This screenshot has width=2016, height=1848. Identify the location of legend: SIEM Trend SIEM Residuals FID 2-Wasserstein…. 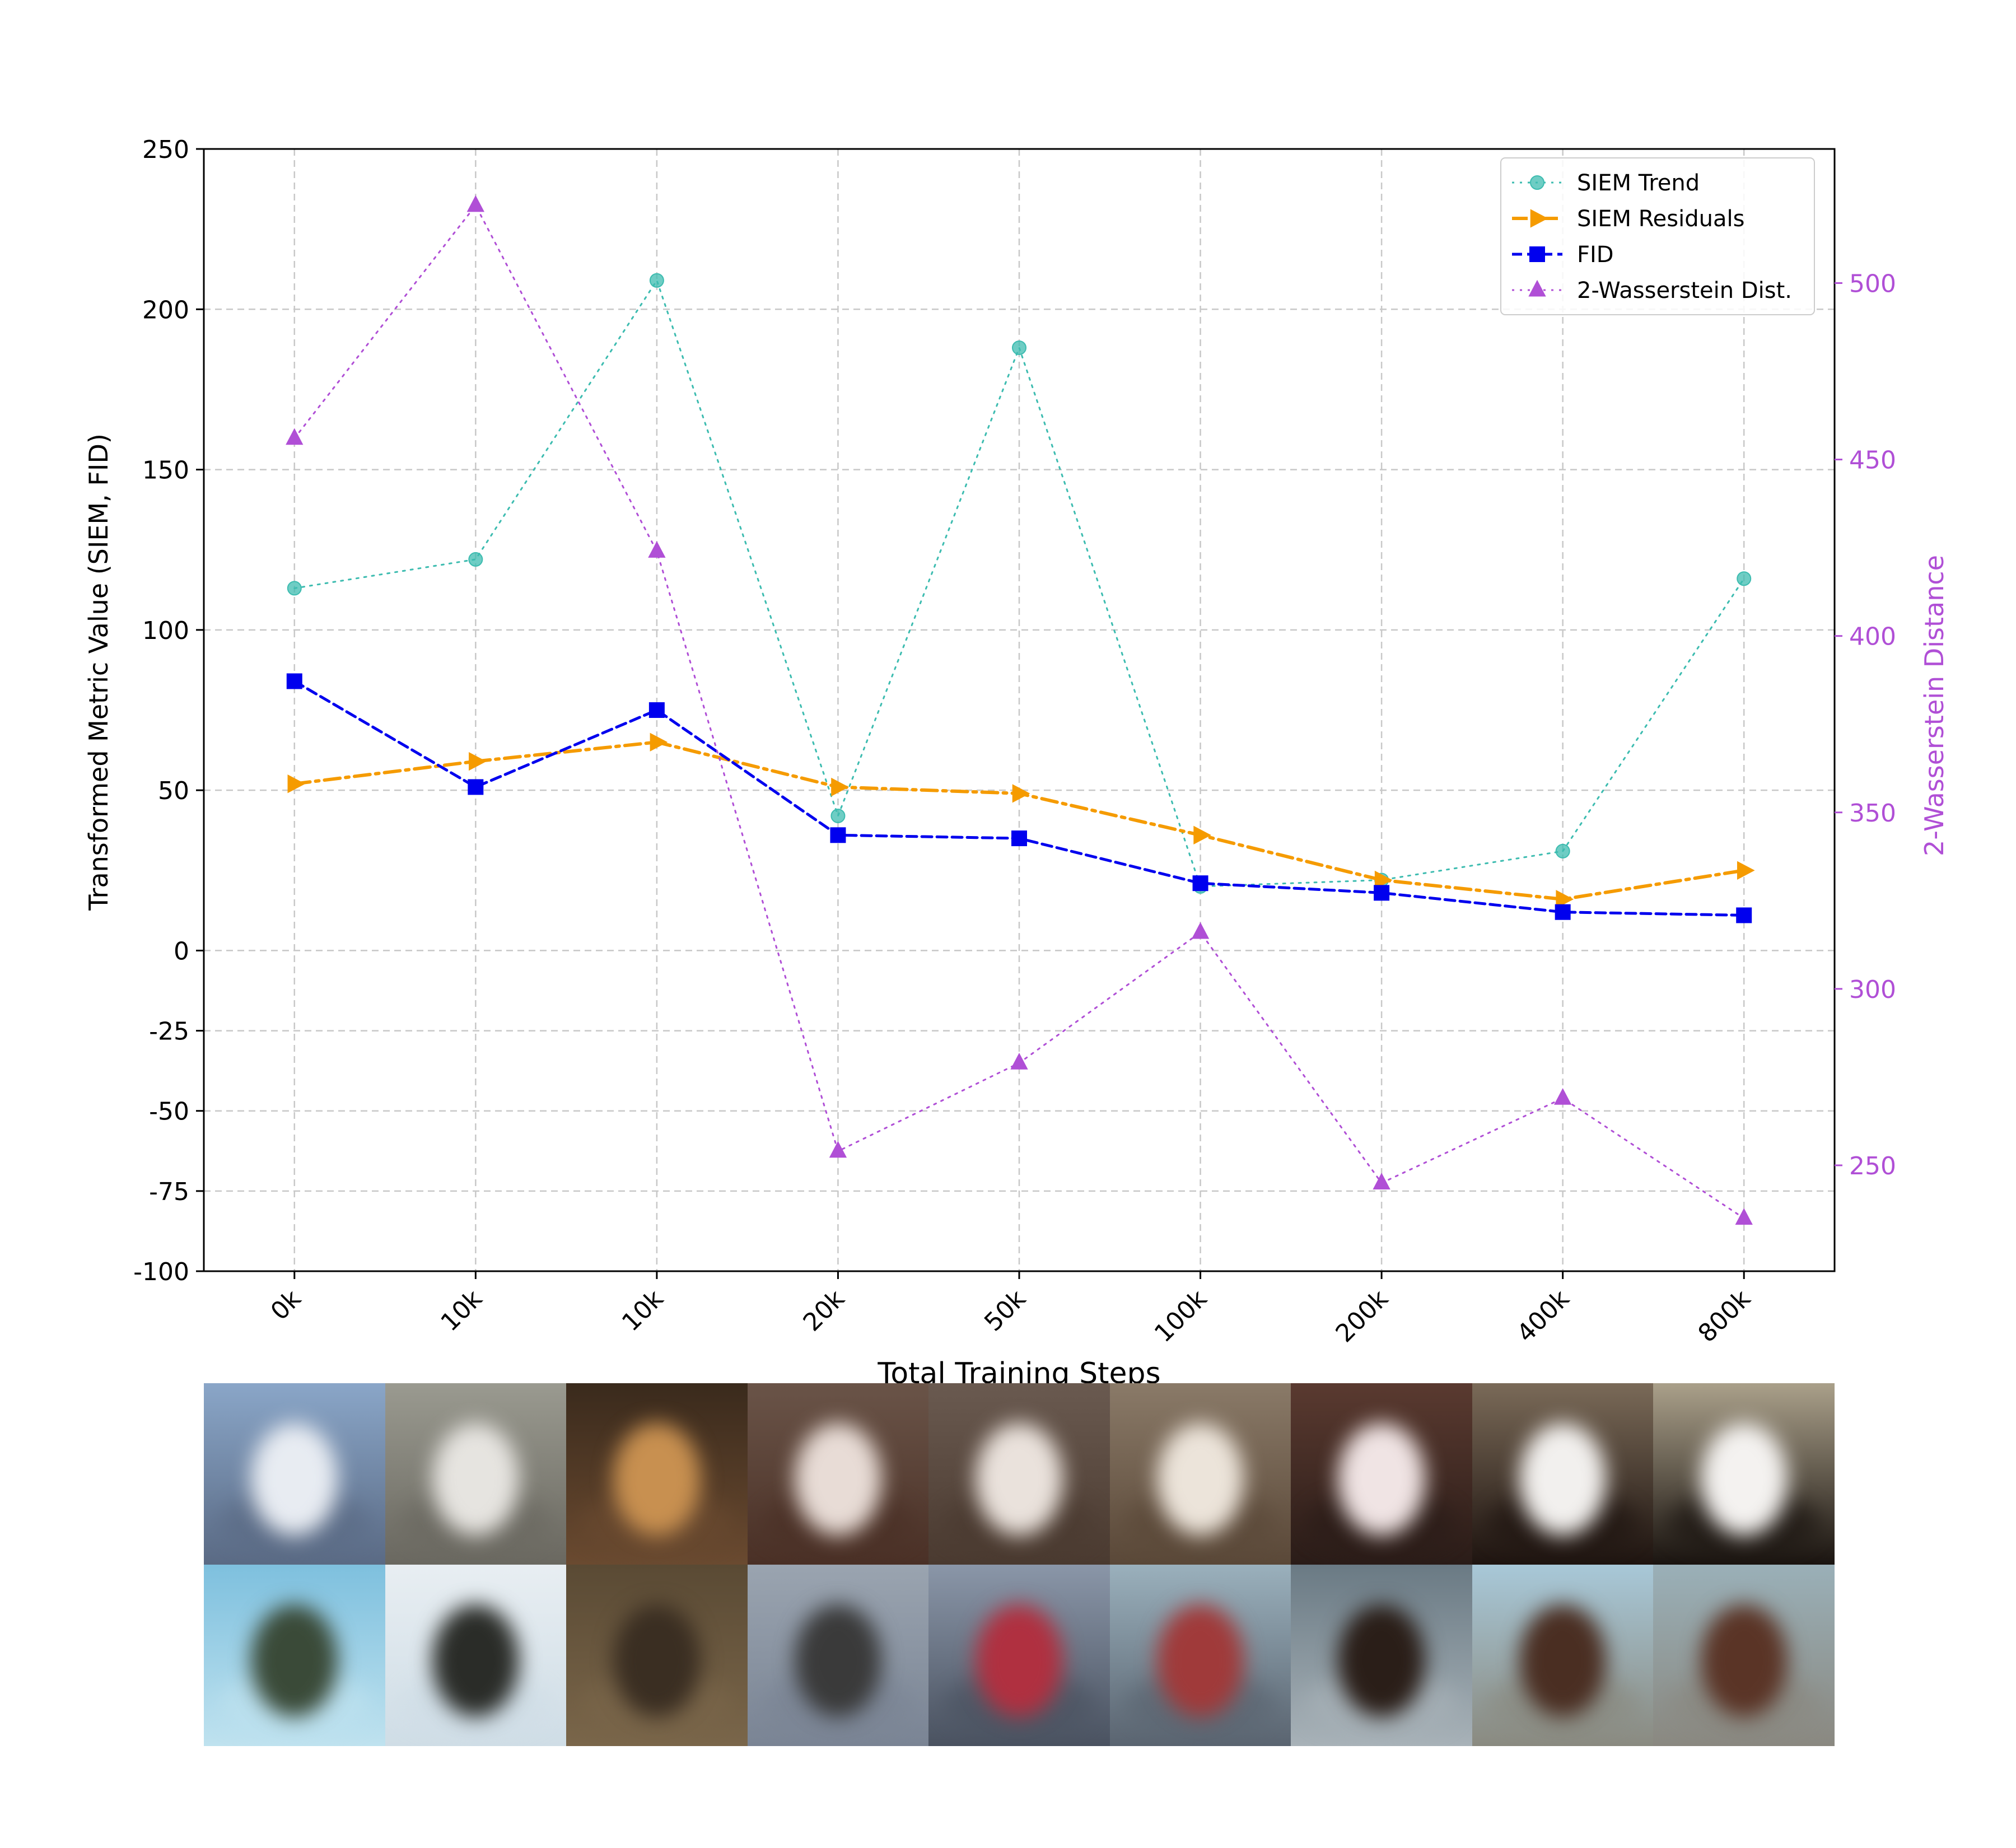
(1658, 236).